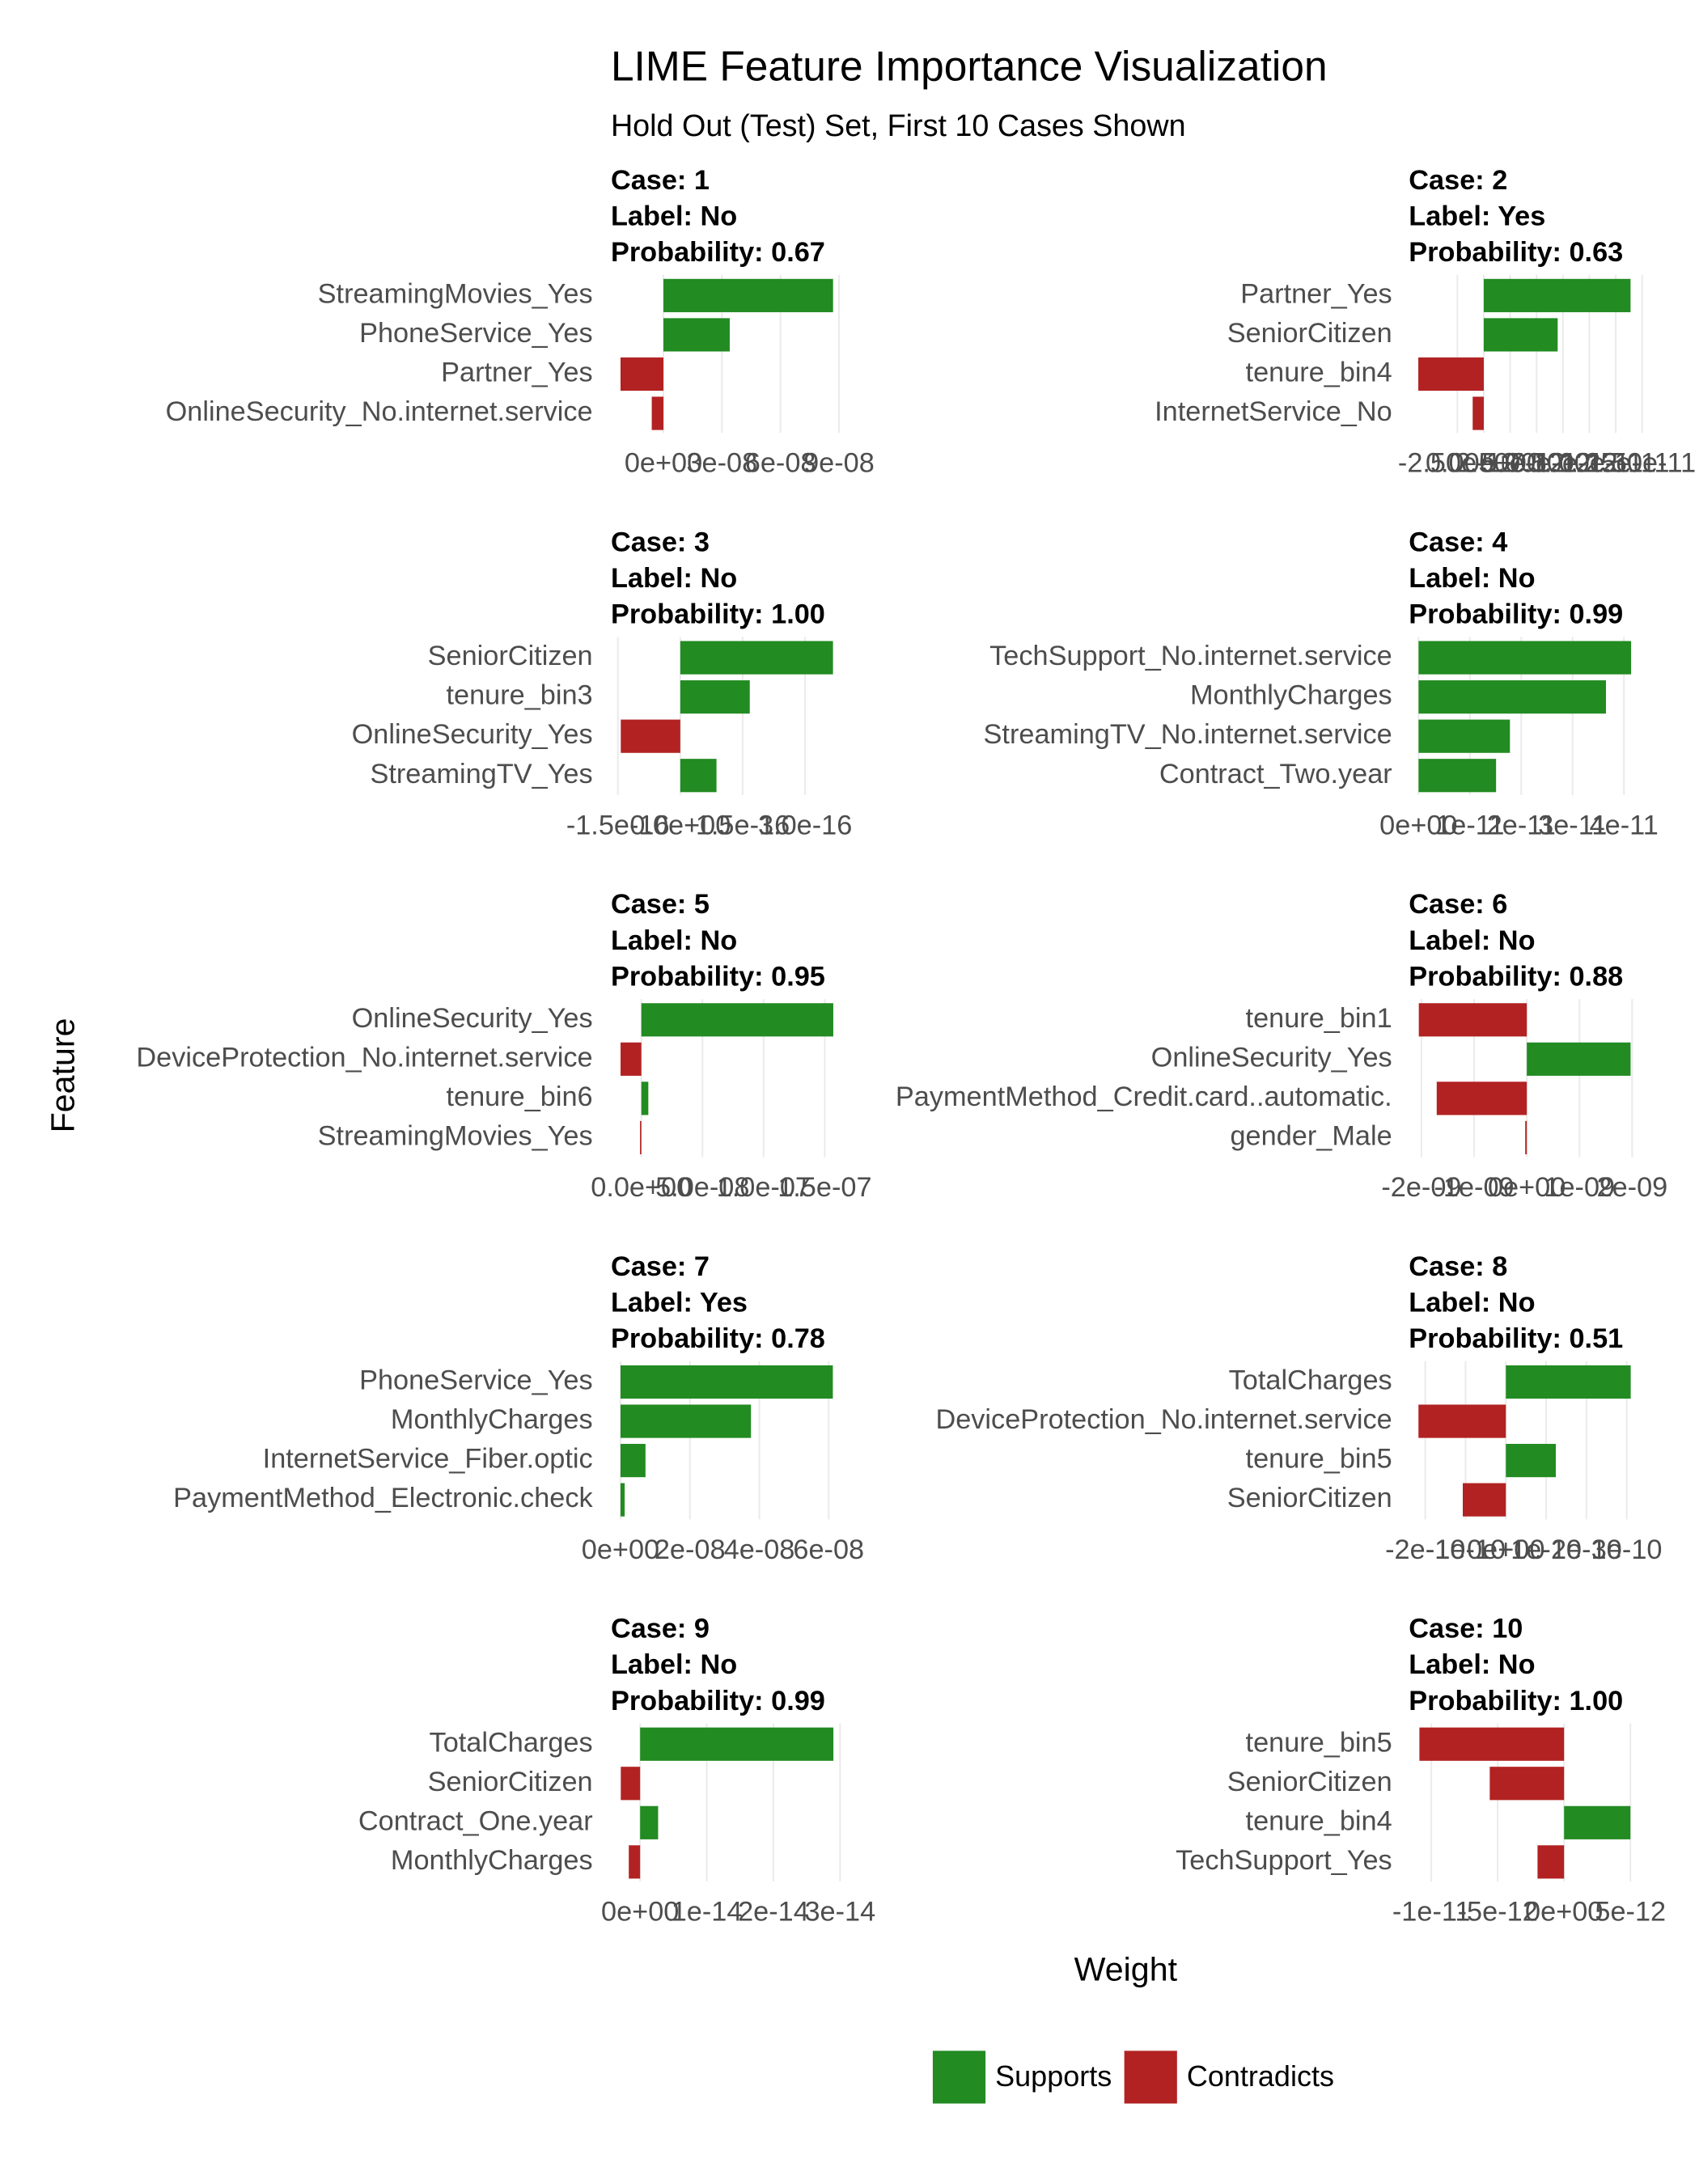  I want to click on x-tick-label: 2e-08, so click(690, 1549).